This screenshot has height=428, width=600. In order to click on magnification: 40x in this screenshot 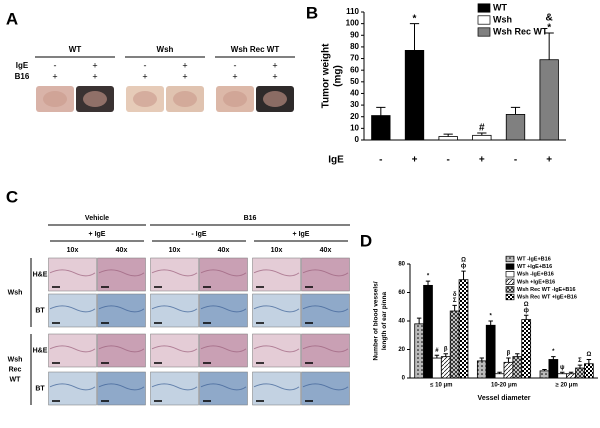, I will do `click(122, 250)`.